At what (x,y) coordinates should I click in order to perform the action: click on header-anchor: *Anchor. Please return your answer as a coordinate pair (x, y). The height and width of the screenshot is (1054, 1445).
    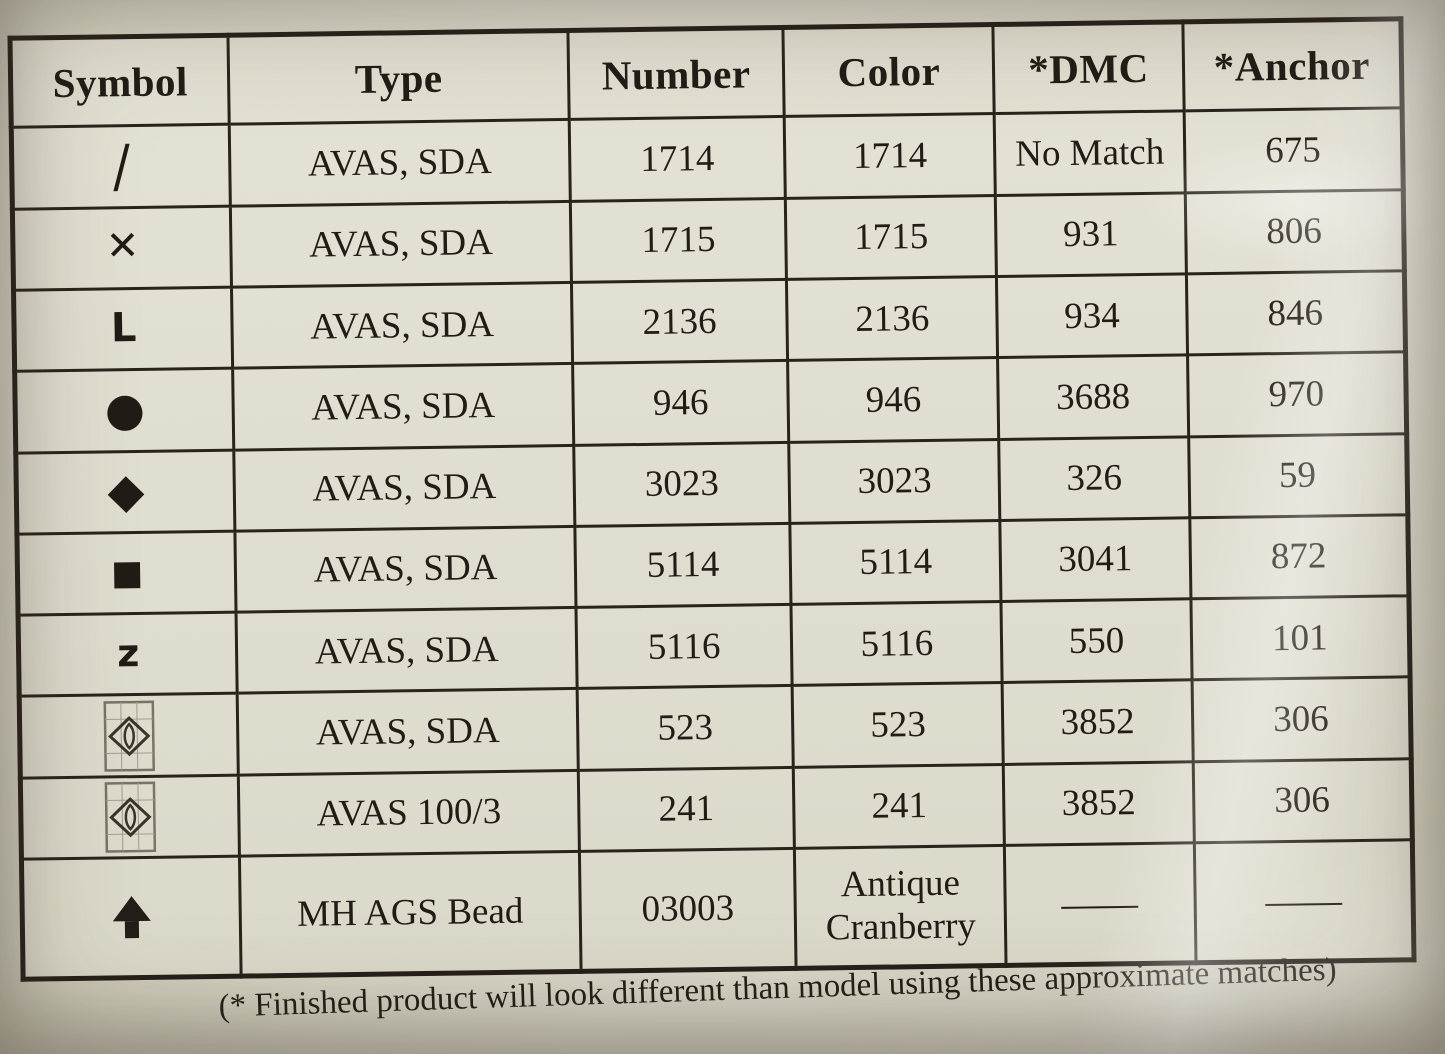
    Looking at the image, I should click on (1292, 65).